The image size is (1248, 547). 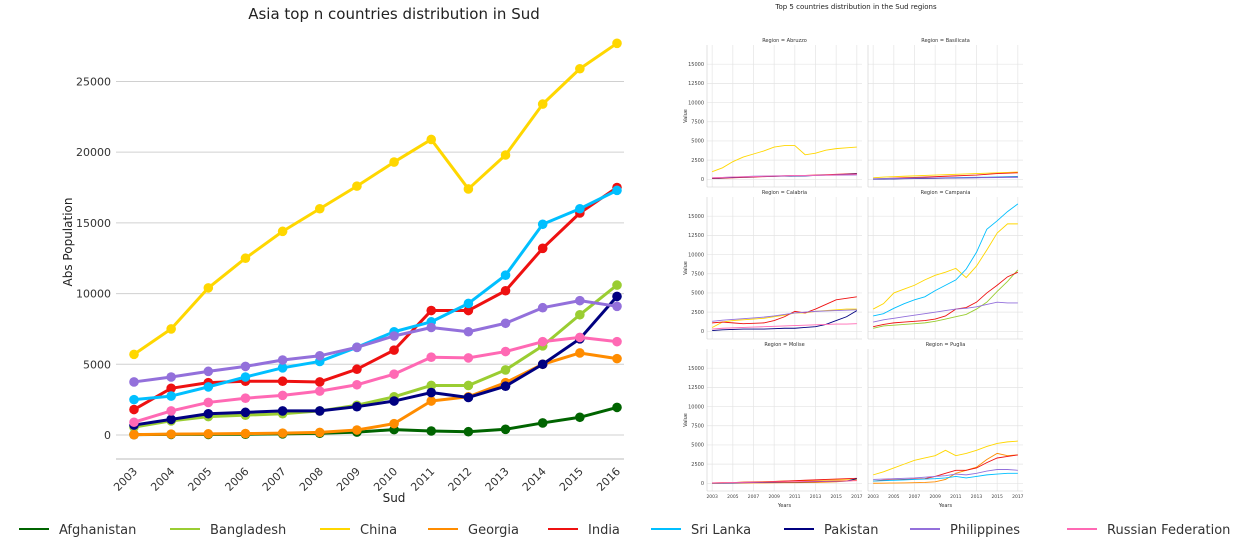 I want to click on facet-x-tick-2011: 2011, so click(x=956, y=497).